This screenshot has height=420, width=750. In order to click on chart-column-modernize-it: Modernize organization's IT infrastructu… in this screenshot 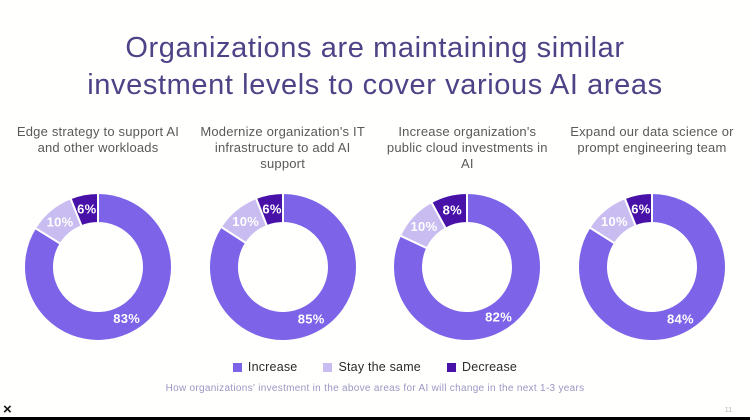, I will do `click(283, 235)`.